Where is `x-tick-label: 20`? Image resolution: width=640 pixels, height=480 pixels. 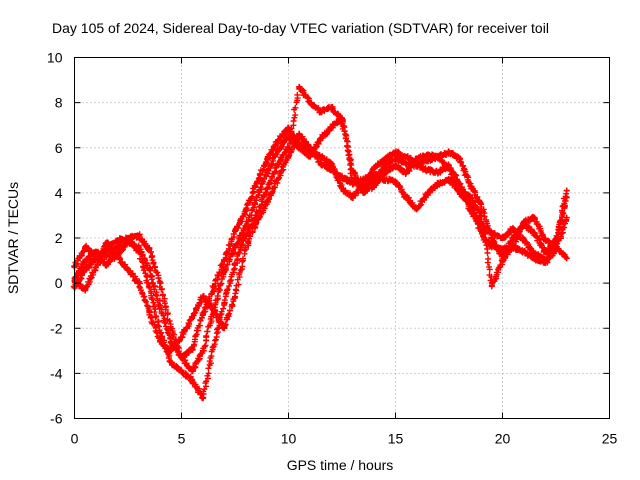 x-tick-label: 20 is located at coordinates (503, 439).